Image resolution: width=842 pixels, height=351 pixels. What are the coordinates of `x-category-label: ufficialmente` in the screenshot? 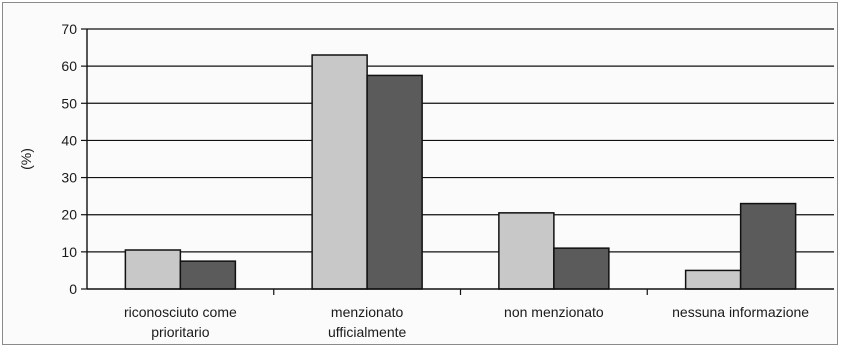 It's located at (367, 332).